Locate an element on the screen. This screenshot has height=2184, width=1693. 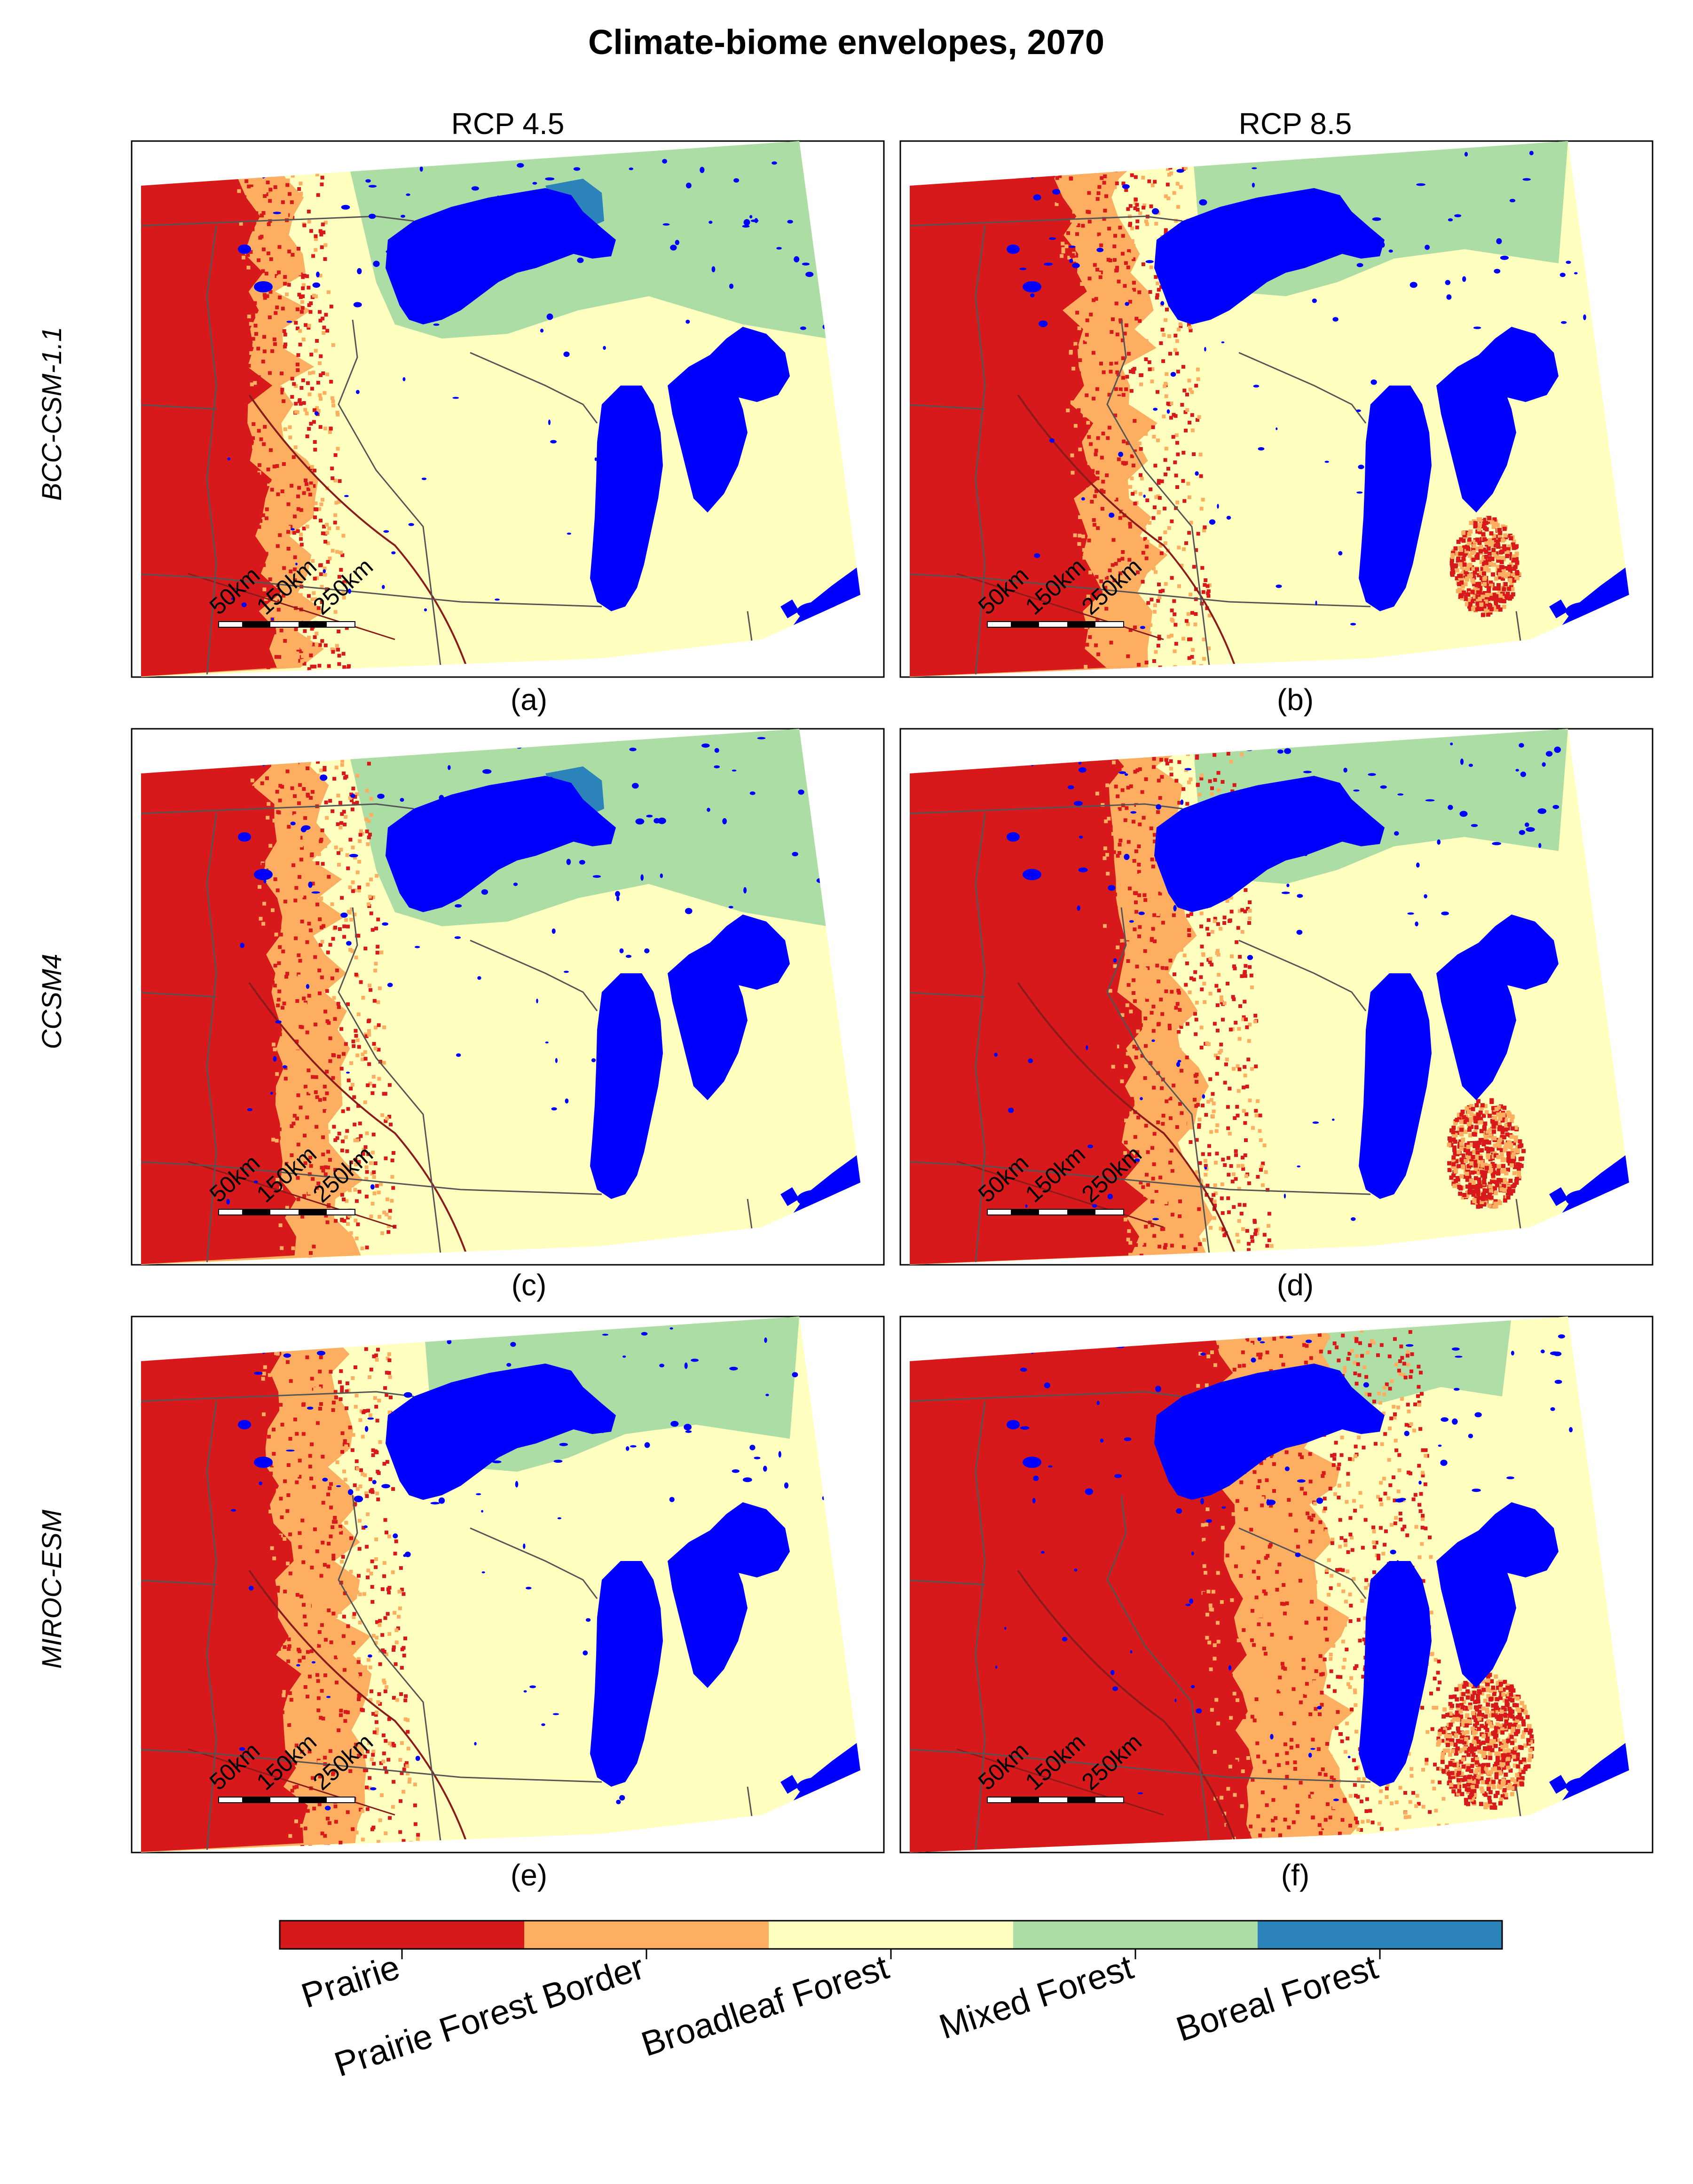
row-label-ccsm4: CCSM4 is located at coordinates (52, 1002).